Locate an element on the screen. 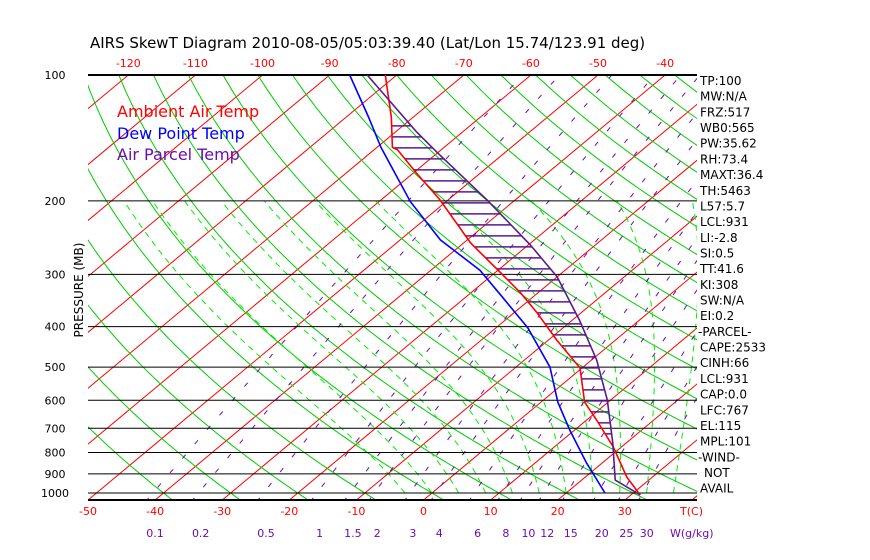 Image resolution: width=870 pixels, height=560 pixels. top-temp-tick-label: -90 is located at coordinates (330, 63).